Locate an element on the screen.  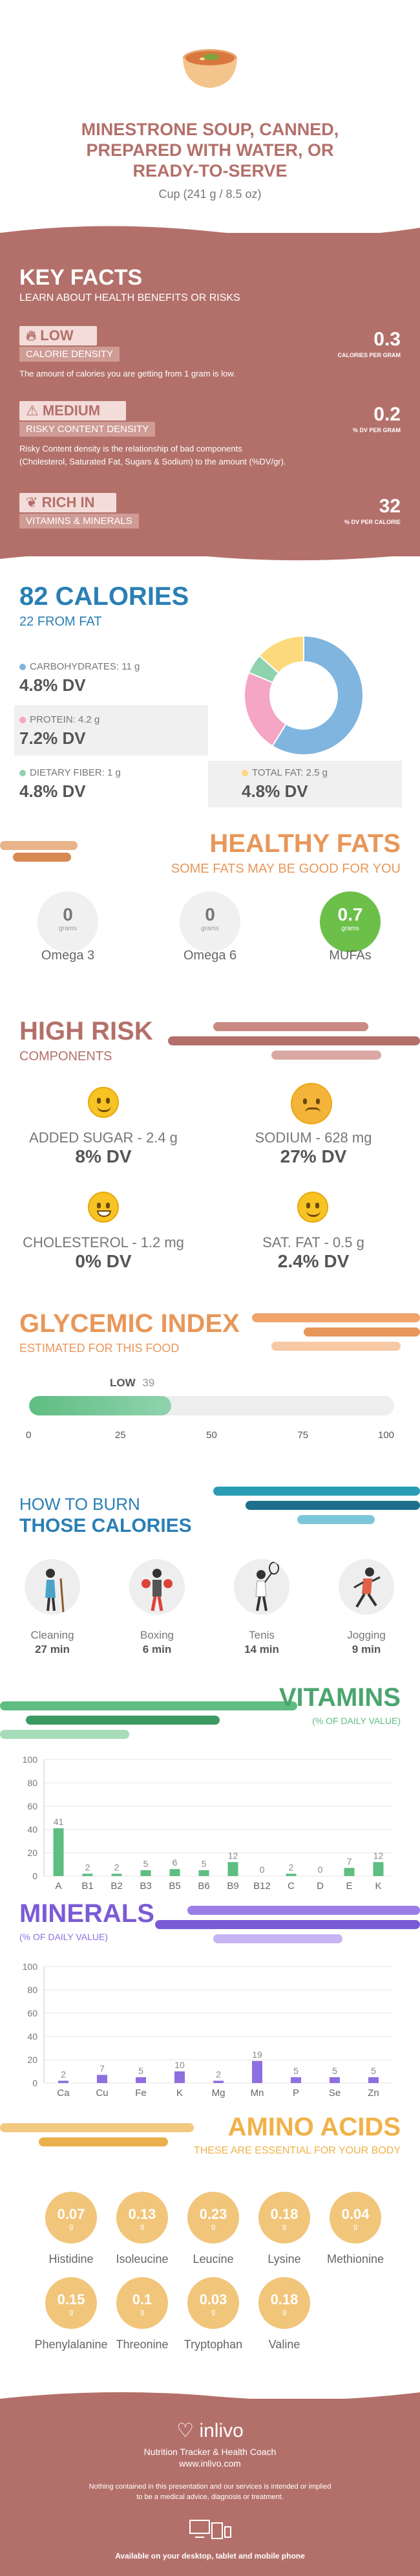
category-label: B6 is located at coordinates (204, 1886).